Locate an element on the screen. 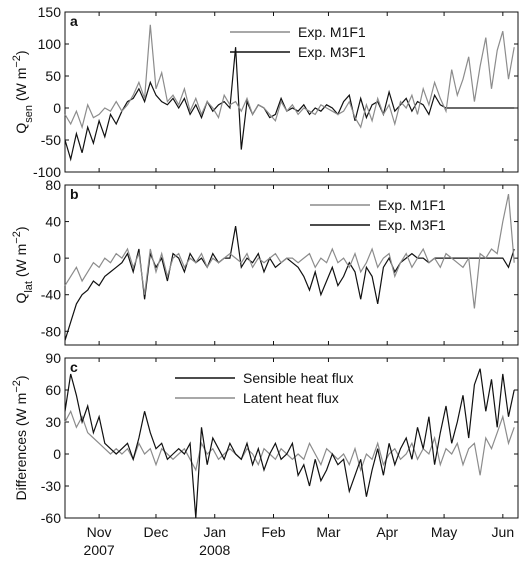 The image size is (523, 581). y-tick-label: -50 is located at coordinates (51, 140).